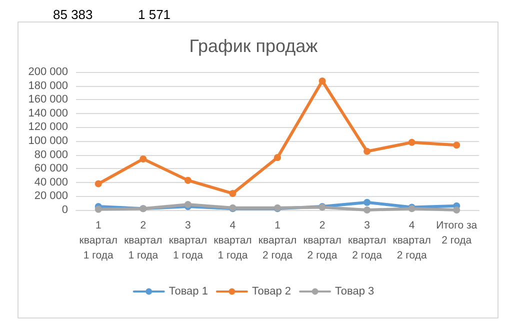  Describe the element at coordinates (73, 14) in the screenshot. I see `text: 85 383` at that location.